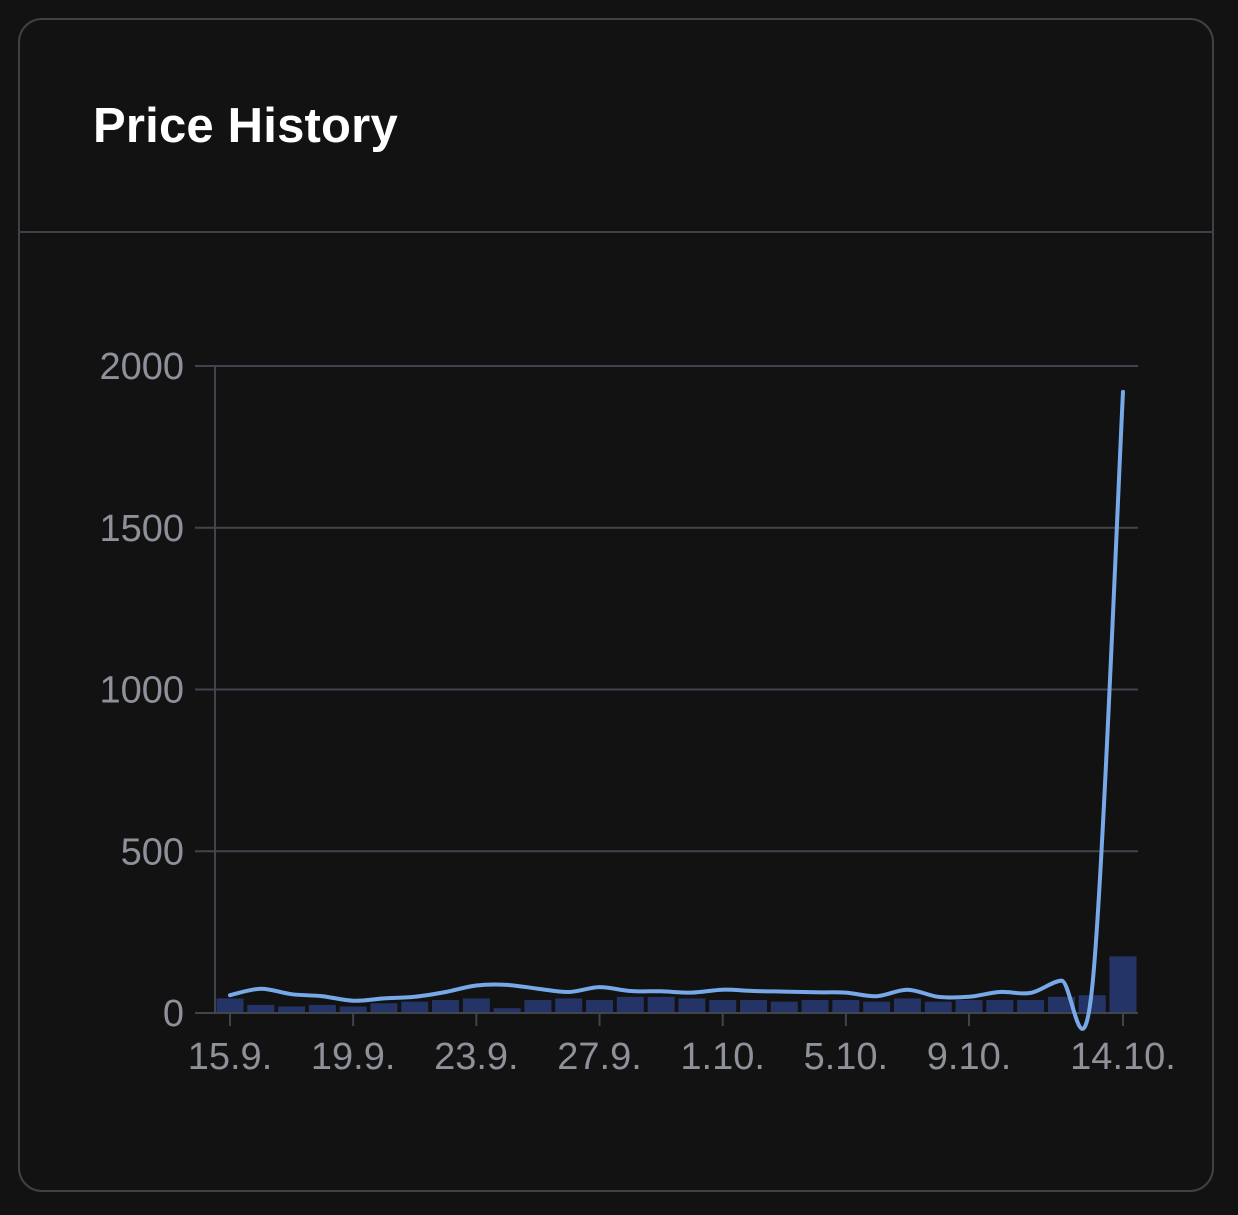  Describe the element at coordinates (173, 1014) in the screenshot. I see `y-tick-label: 0` at that location.